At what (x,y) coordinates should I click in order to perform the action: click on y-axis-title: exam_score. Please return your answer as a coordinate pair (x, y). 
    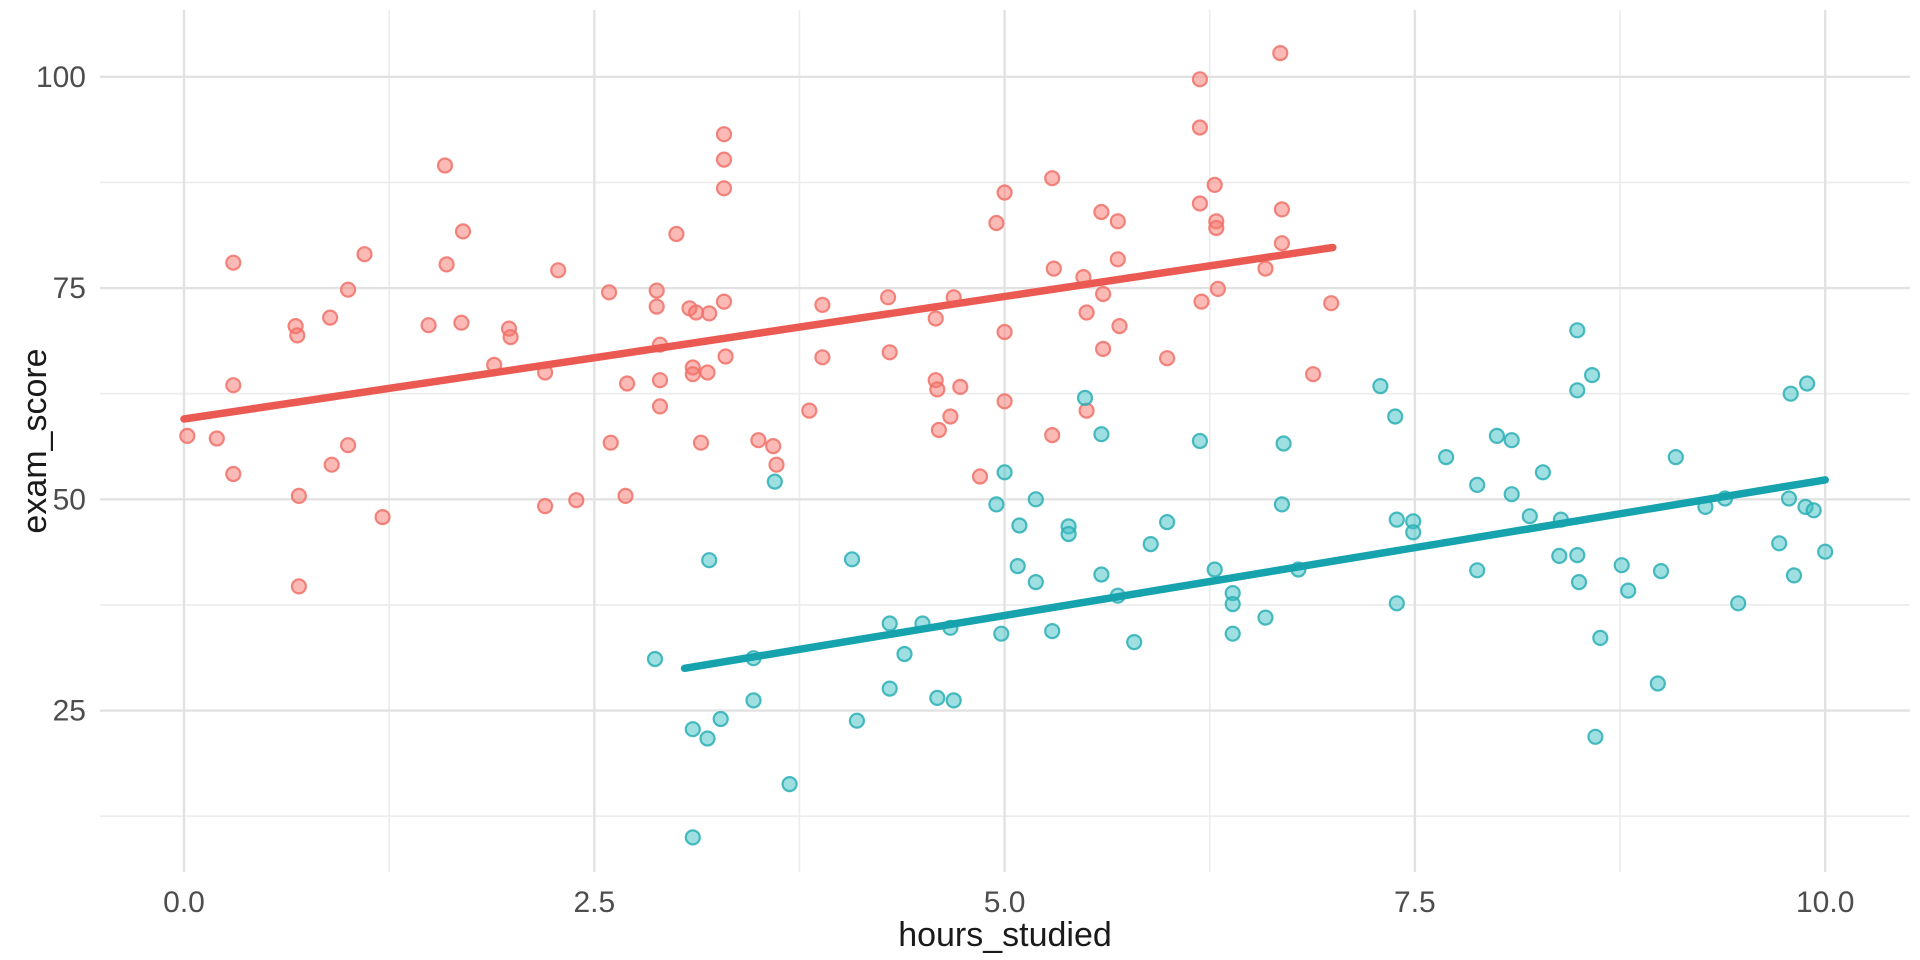
    Looking at the image, I should click on (35, 440).